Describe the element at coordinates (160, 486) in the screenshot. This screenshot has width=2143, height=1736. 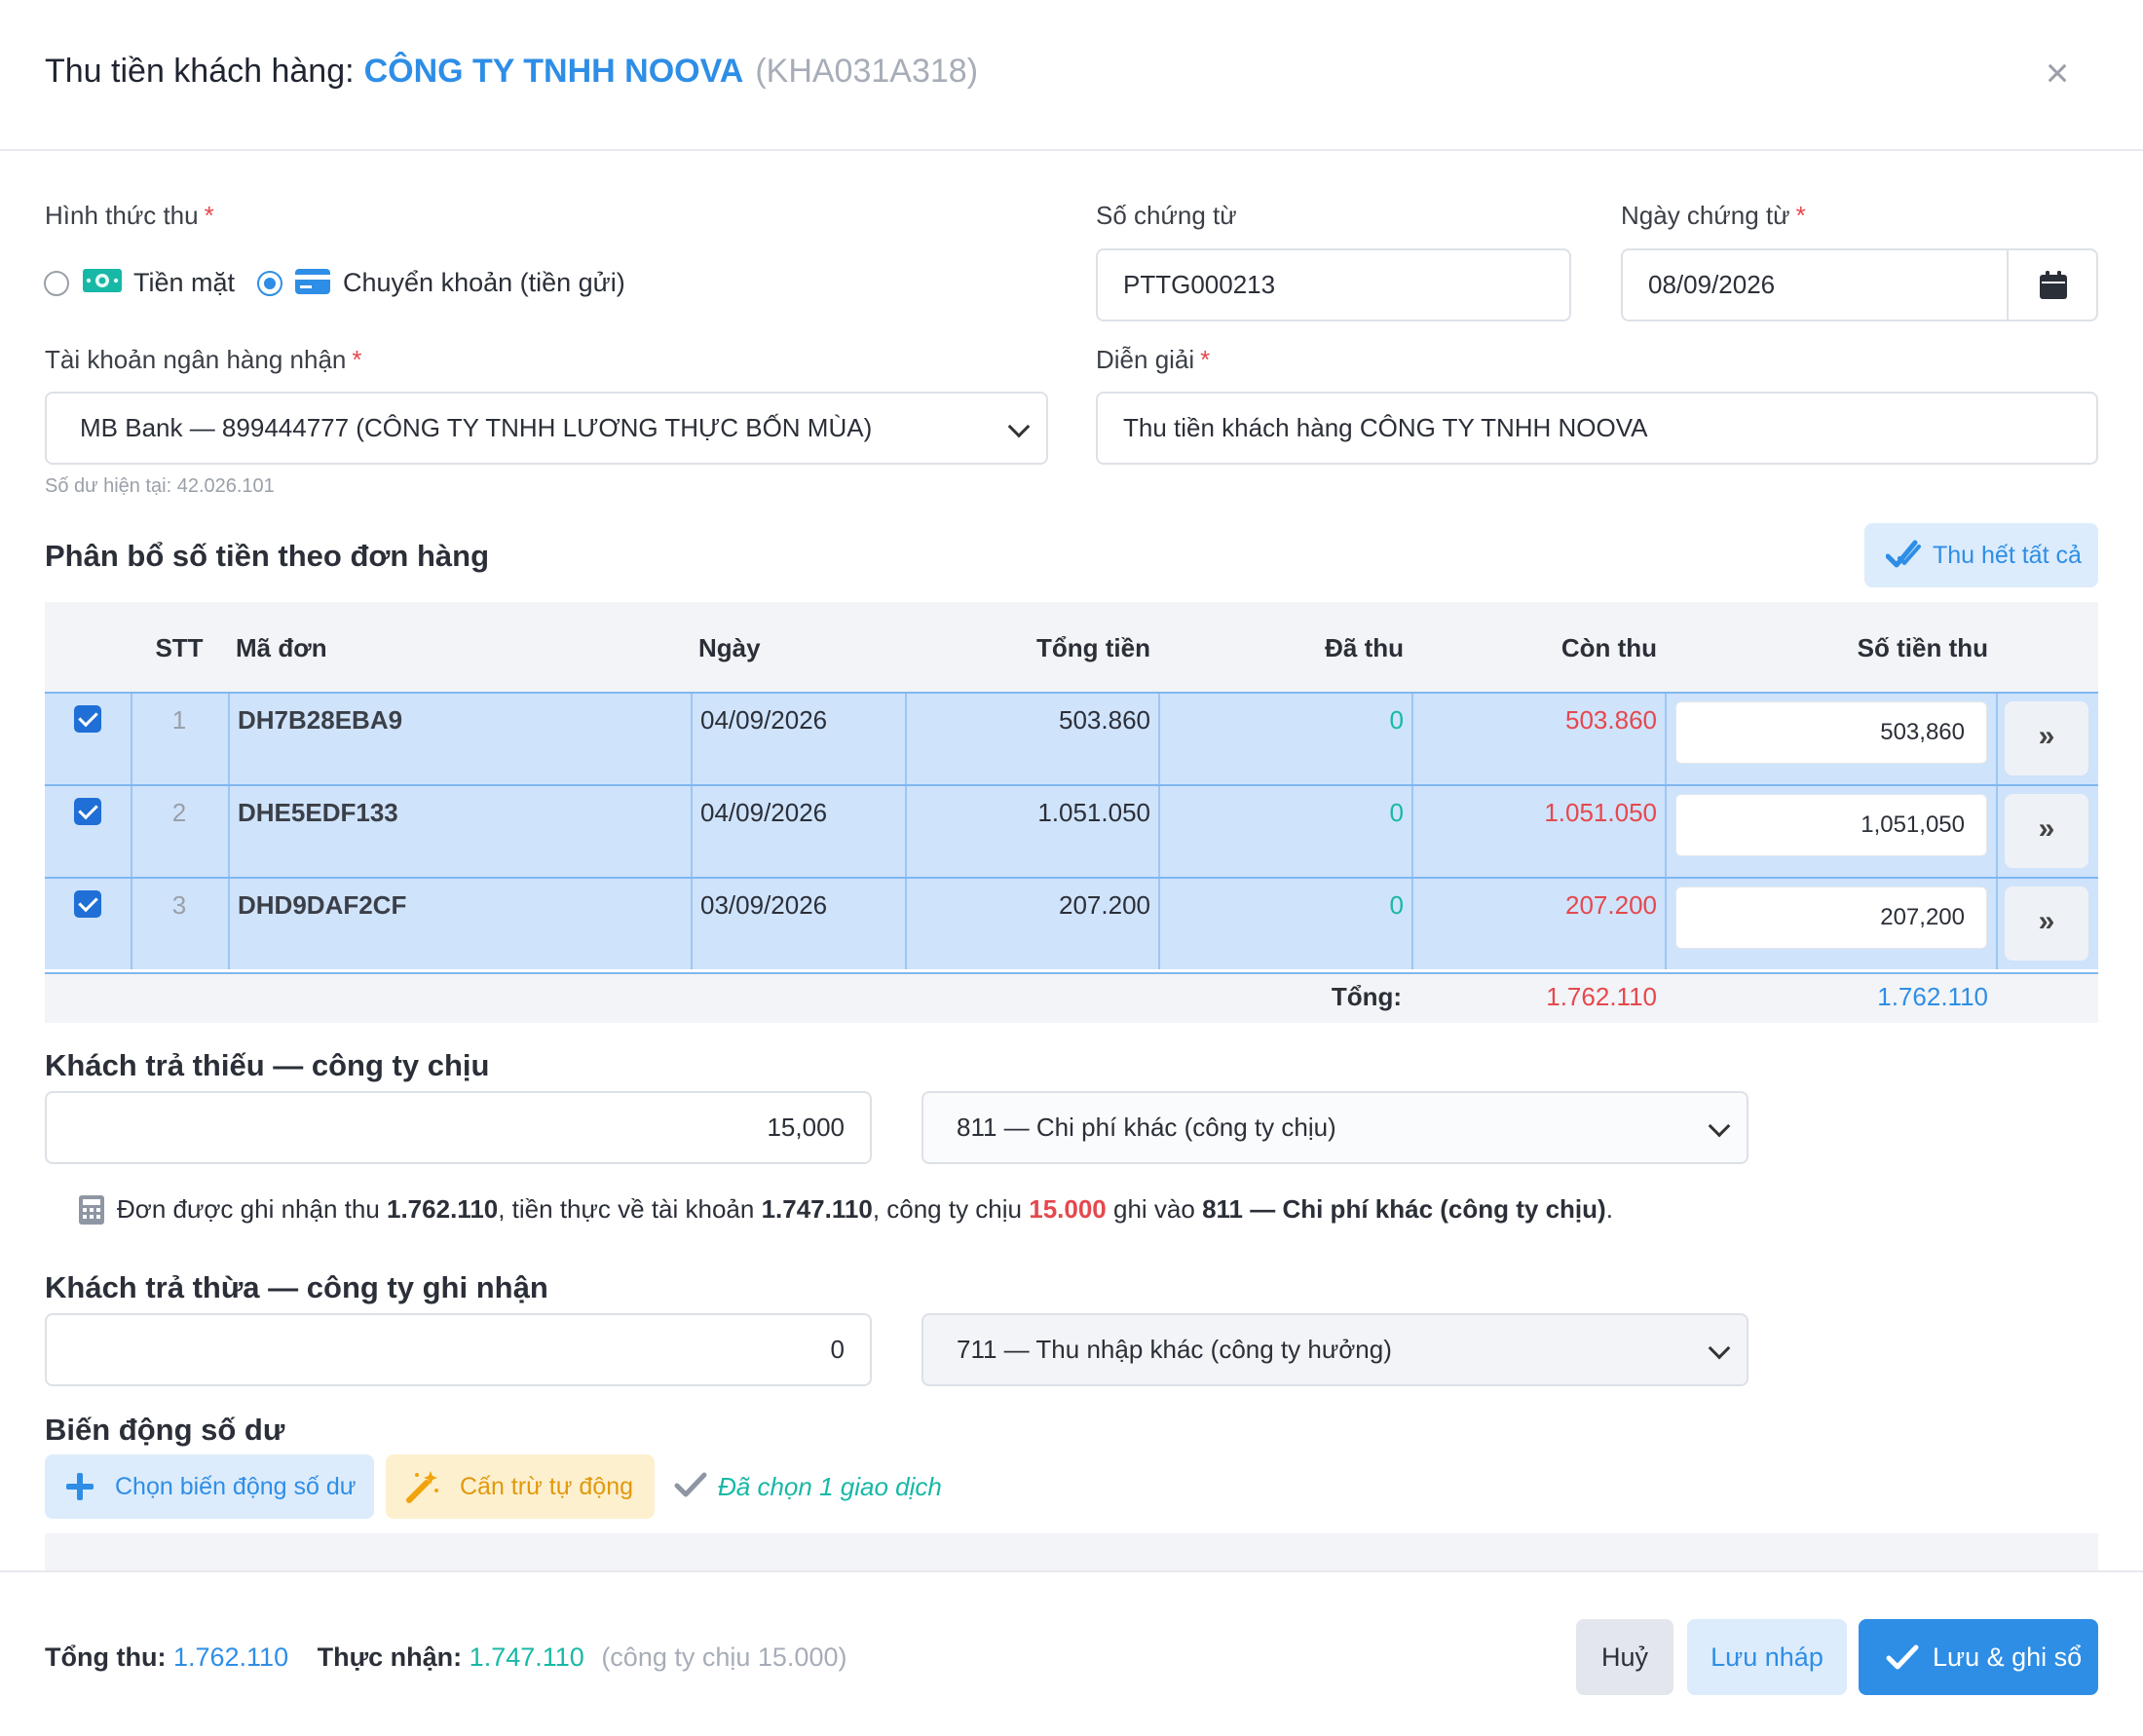
I see `balance-hint: Số dư hiện tại: 42.026.101` at that location.